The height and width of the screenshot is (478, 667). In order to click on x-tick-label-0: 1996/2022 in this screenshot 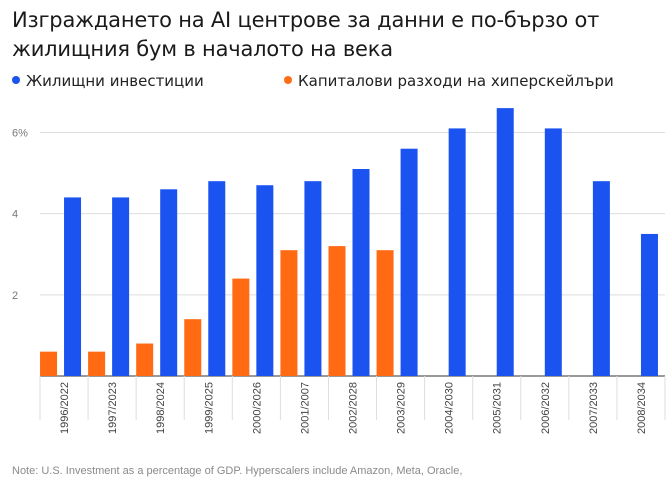, I will do `click(65, 408)`.